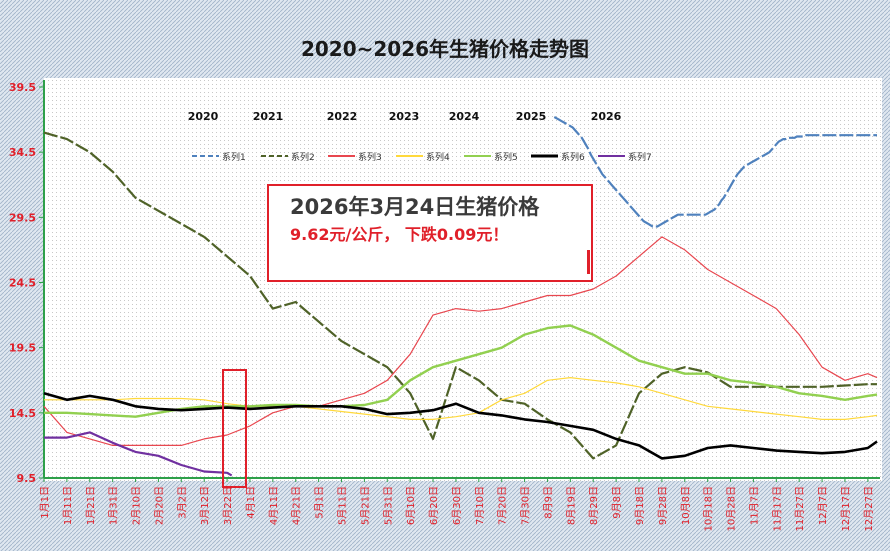  What do you see at coordinates (445, 49) in the screenshot?
I see `chart-title: 2020~2026年生猪价格走势图` at bounding box center [445, 49].